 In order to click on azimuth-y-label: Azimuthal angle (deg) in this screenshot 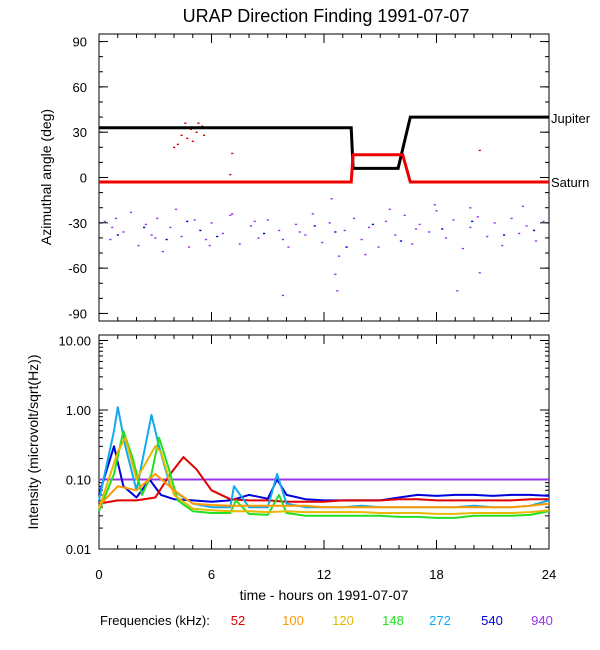, I will do `click(46, 177)`.